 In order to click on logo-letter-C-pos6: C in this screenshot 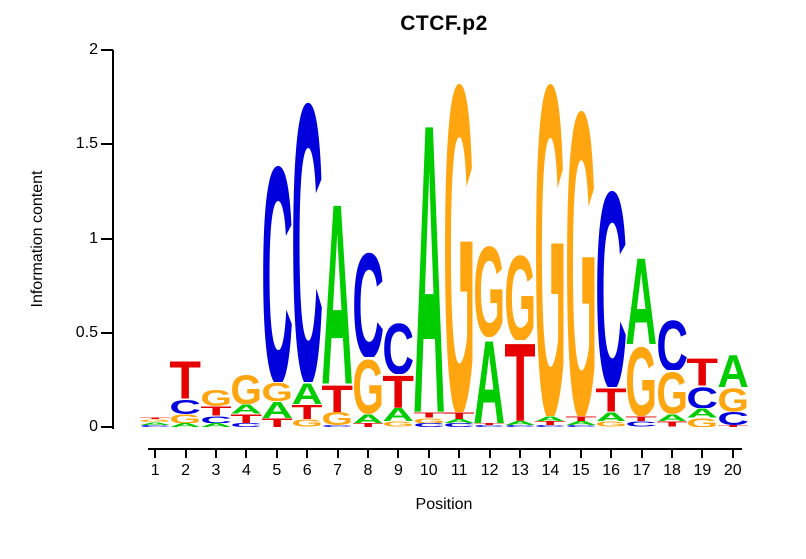, I will do `click(307, 236)`.